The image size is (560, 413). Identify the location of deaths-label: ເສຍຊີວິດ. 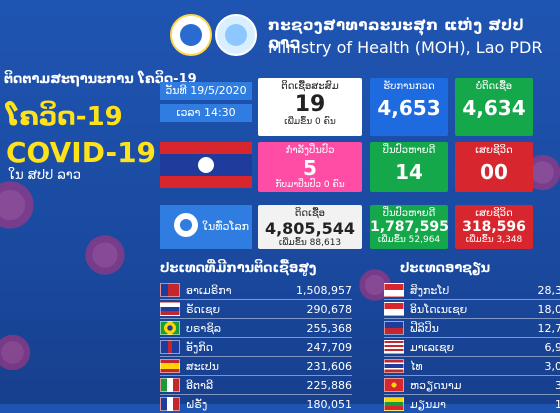
(494, 150).